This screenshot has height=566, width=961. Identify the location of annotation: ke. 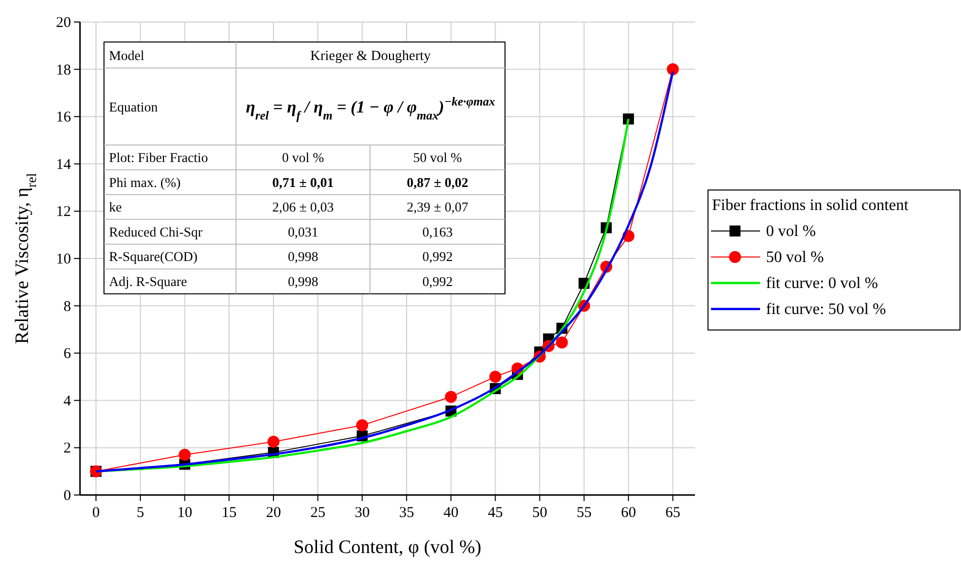
(115, 207).